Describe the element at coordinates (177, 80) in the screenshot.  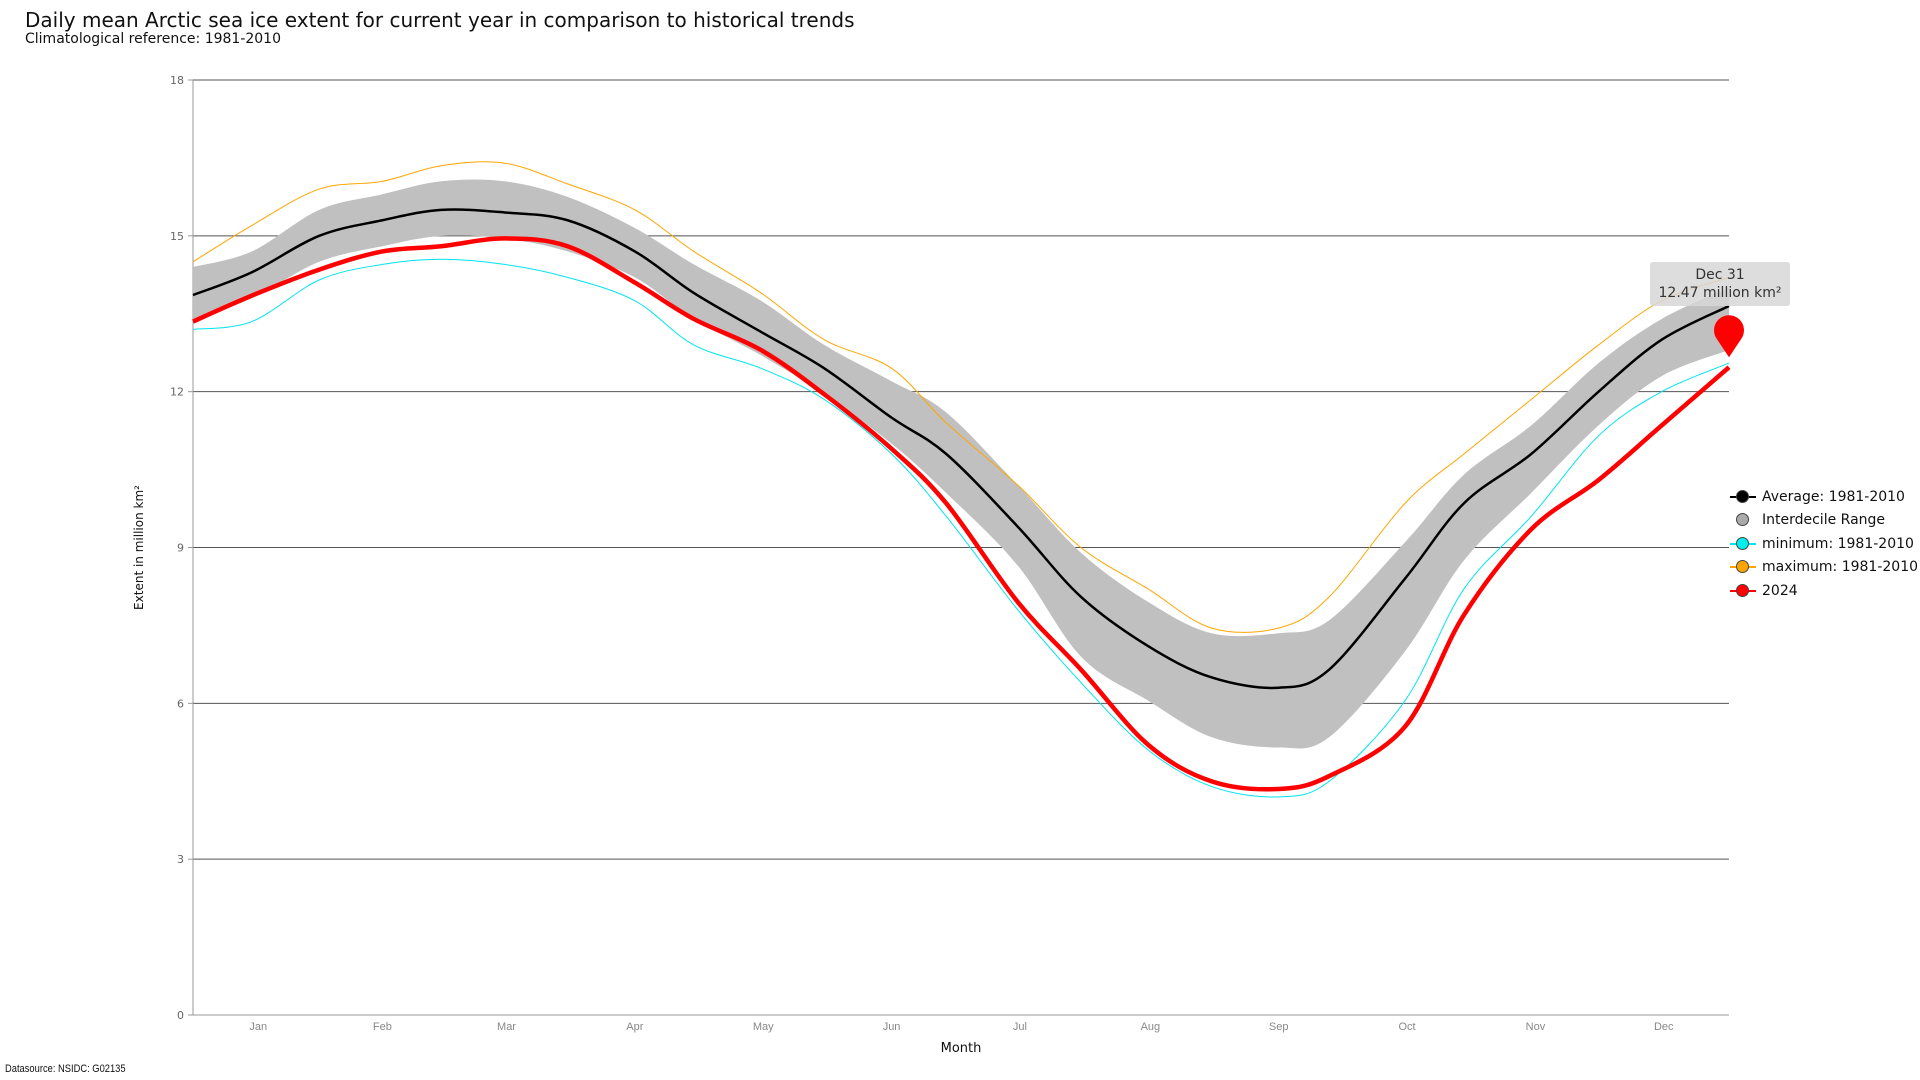
I see `y-tick-label: 18` at that location.